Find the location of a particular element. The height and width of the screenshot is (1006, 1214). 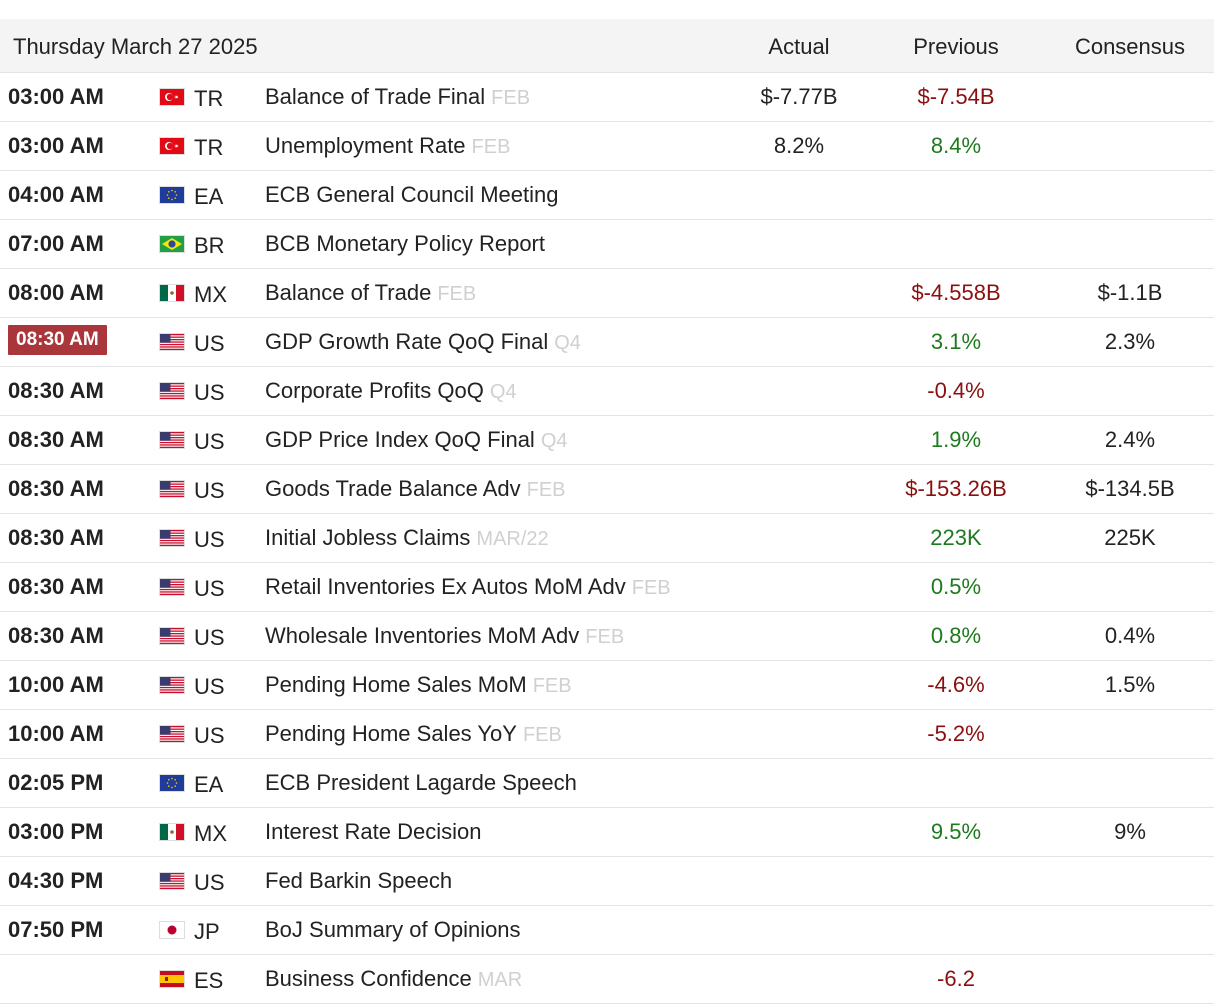

country-code: ES is located at coordinates (209, 980).